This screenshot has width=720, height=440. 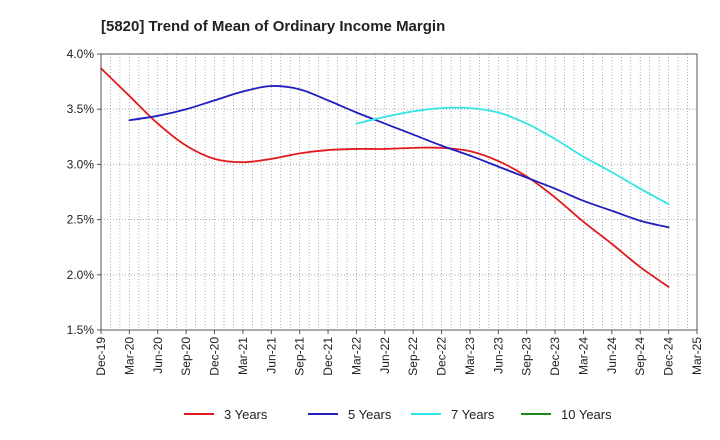 I want to click on x-tick-label: Dec-21, so click(x=328, y=356).